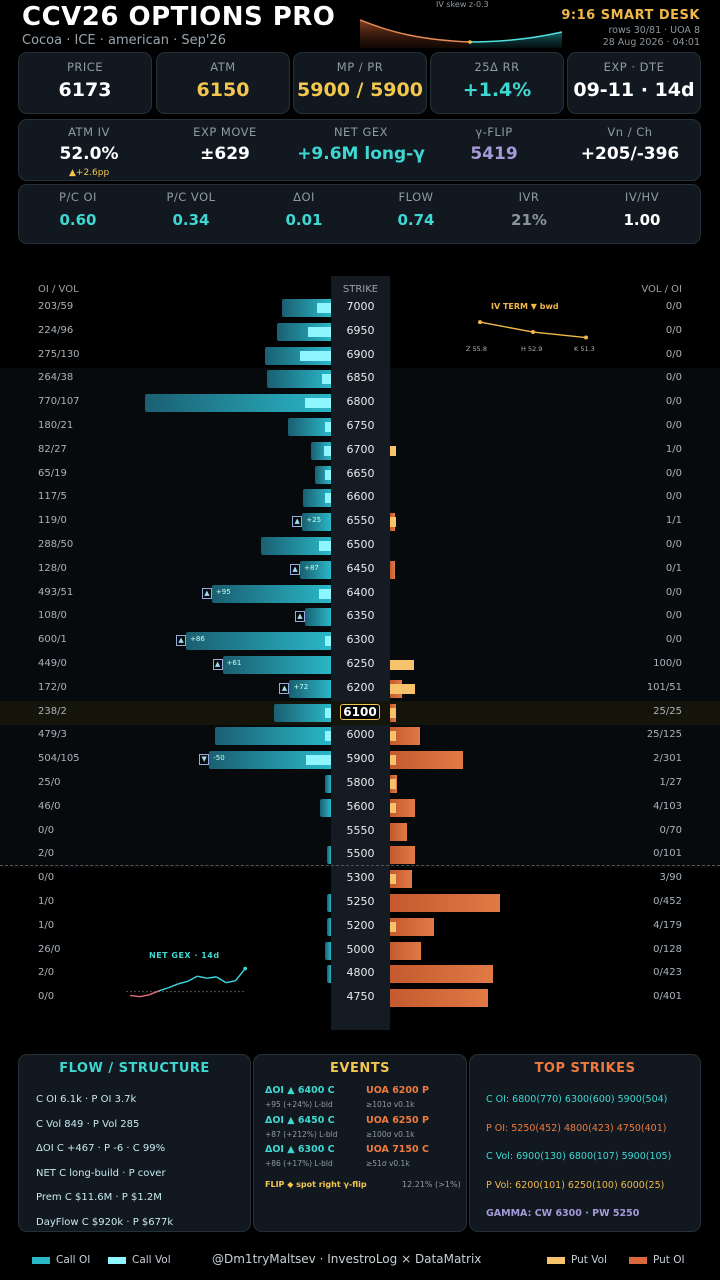  I want to click on events-title: EVENTS, so click(360, 1068).